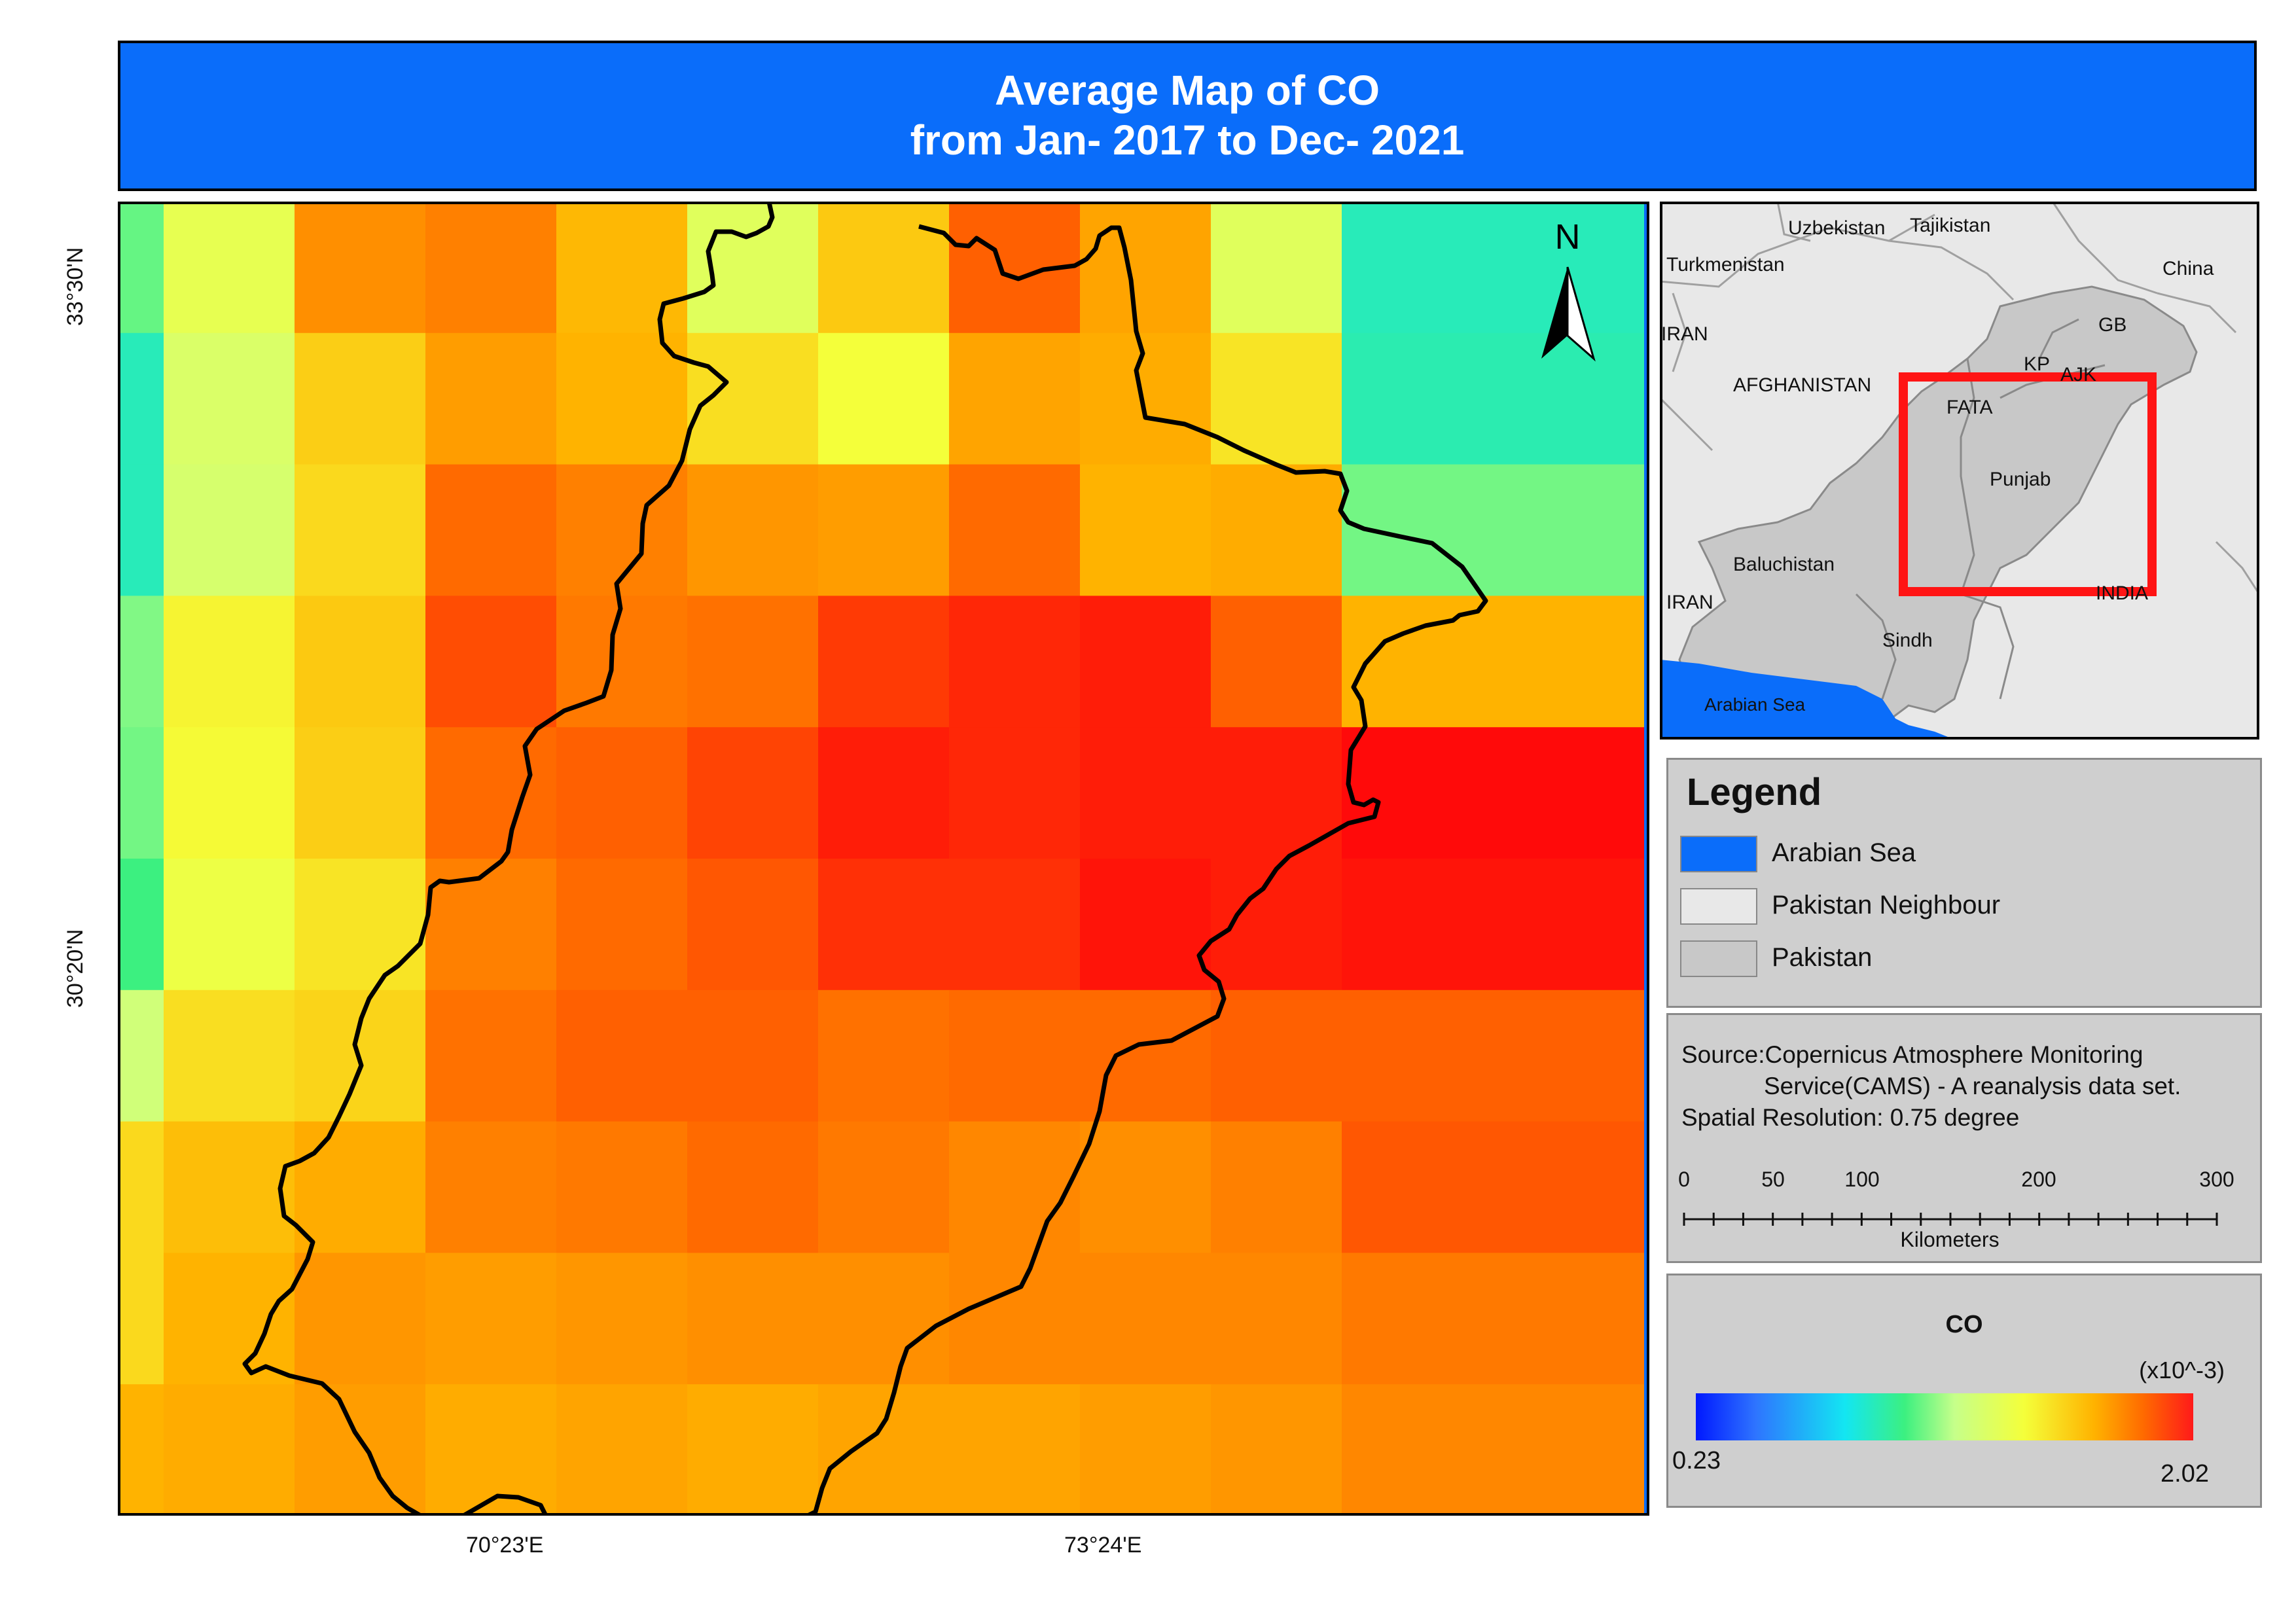  What do you see at coordinates (2185, 1474) in the screenshot?
I see `colorbar-max-label: 2.02` at bounding box center [2185, 1474].